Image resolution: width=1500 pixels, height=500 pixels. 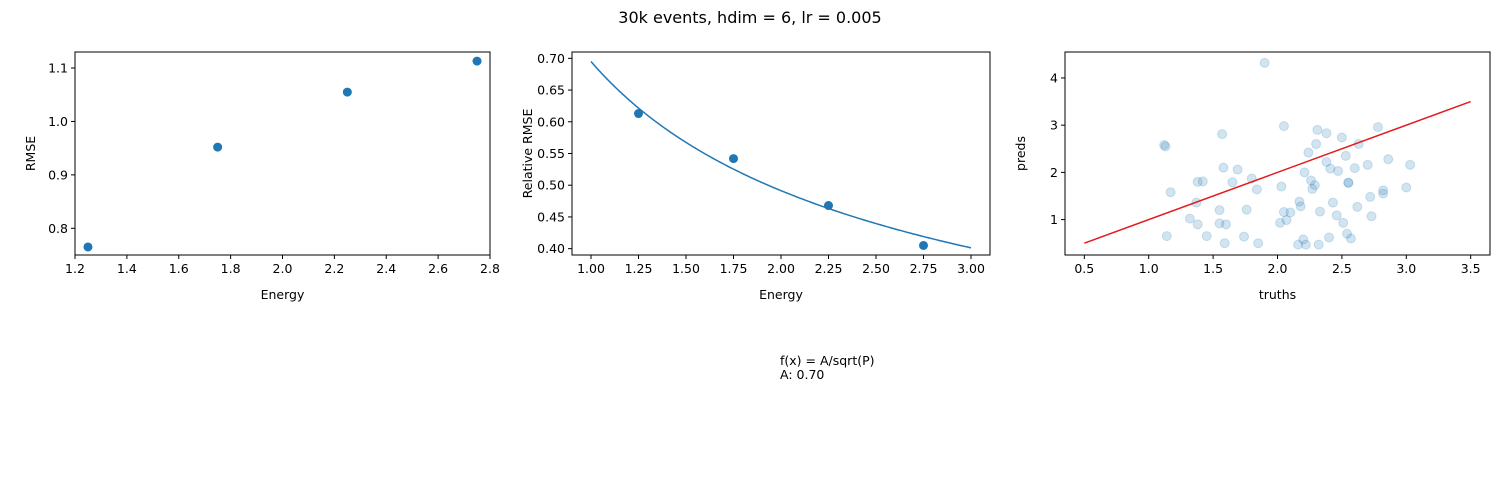 I want to click on x-axis-label: truths, so click(x=1277, y=294).